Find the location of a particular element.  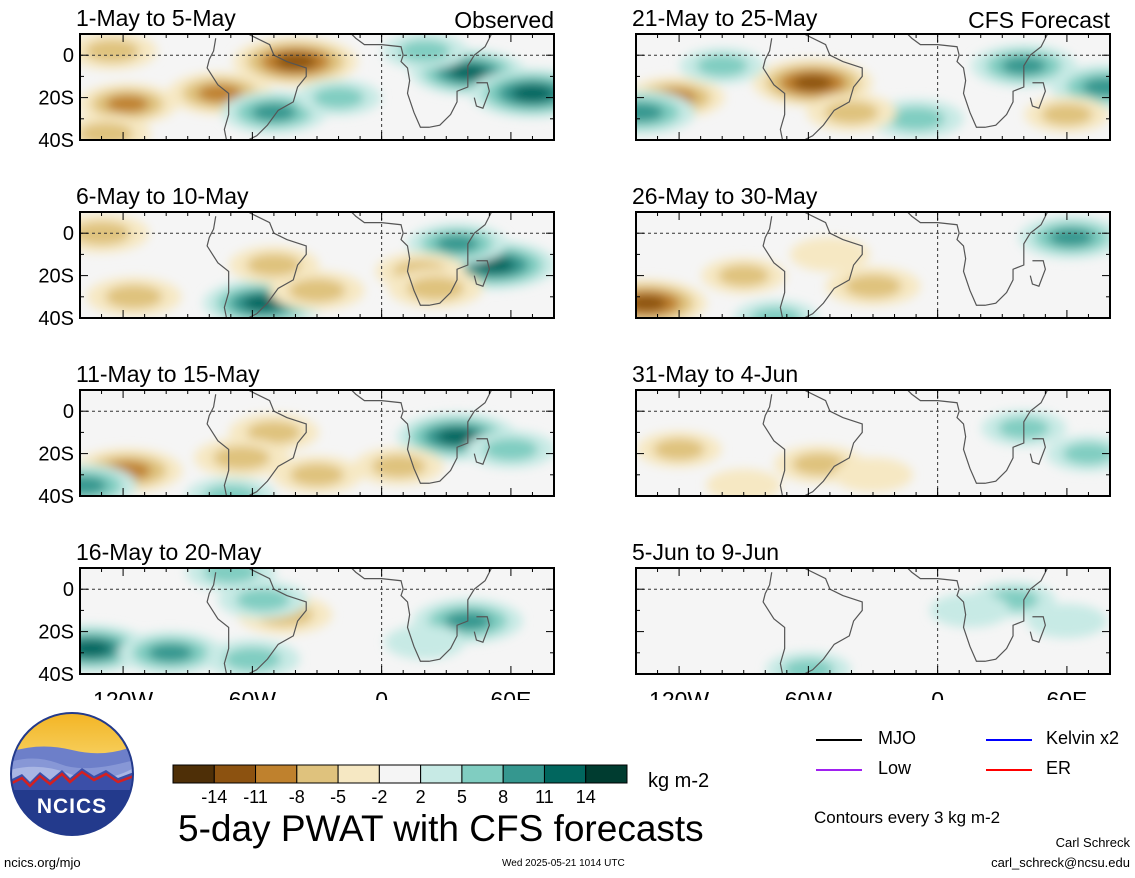

legend: MJO Kelvin x2 Low ER is located at coordinates (975, 758).